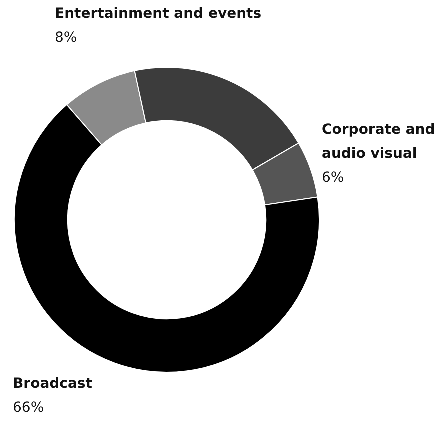 The width and height of the screenshot is (447, 427). Describe the element at coordinates (28, 408) in the screenshot. I see `data-label: 66%` at that location.